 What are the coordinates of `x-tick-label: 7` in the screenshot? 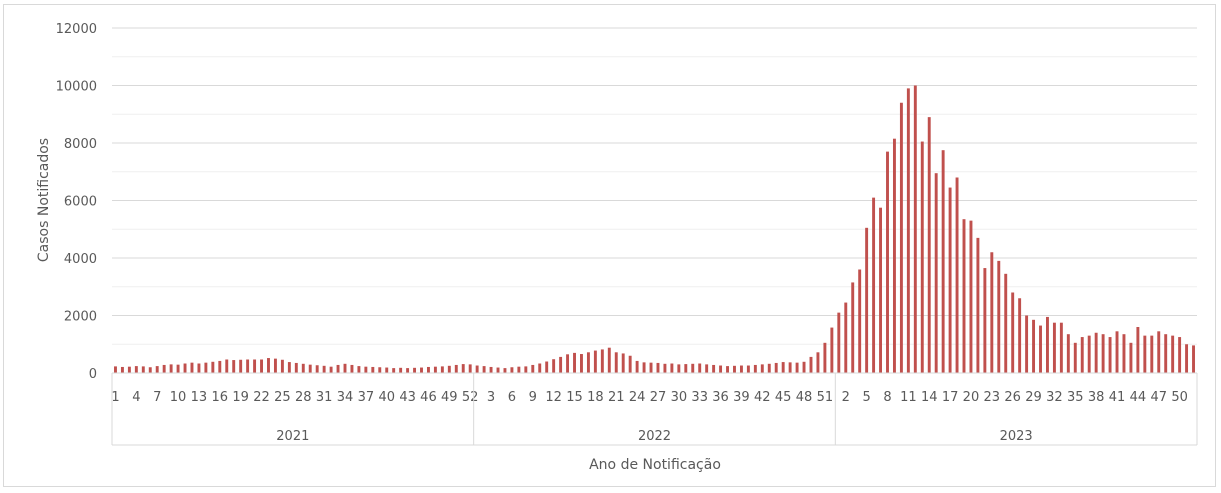 It's located at (157, 397).